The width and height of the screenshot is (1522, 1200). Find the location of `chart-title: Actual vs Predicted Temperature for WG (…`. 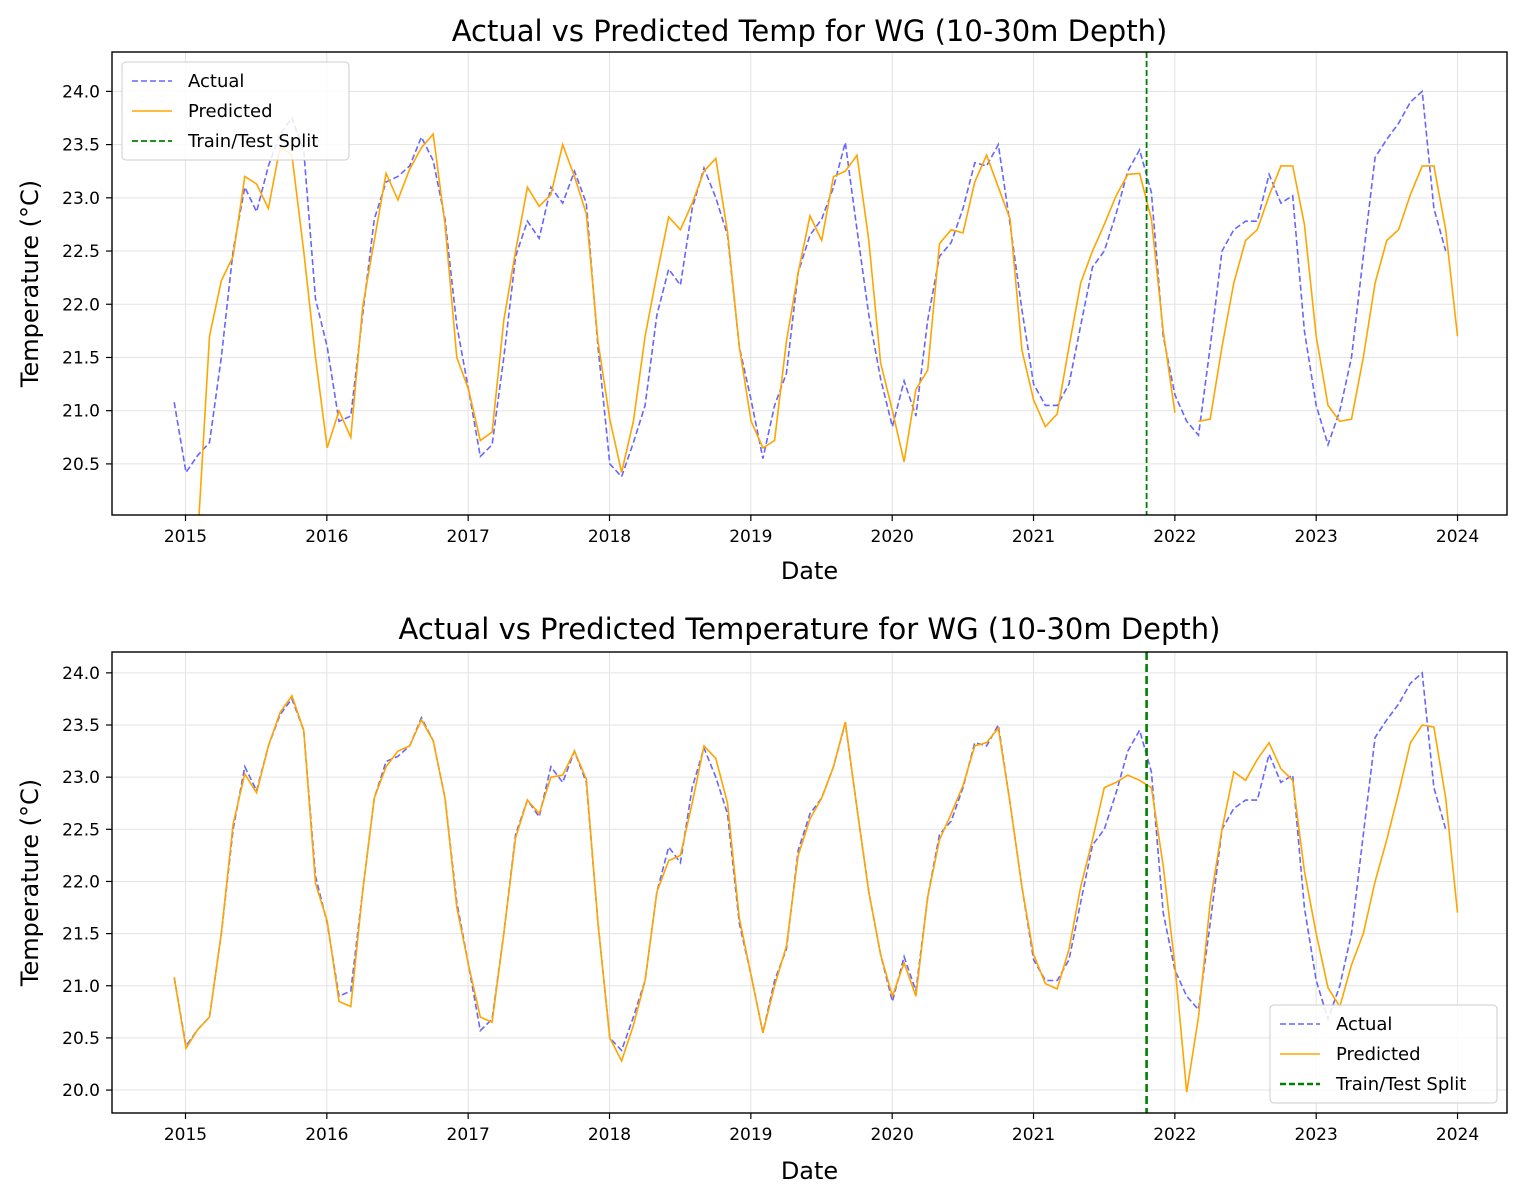

chart-title: Actual vs Predicted Temperature for WG (… is located at coordinates (810, 629).